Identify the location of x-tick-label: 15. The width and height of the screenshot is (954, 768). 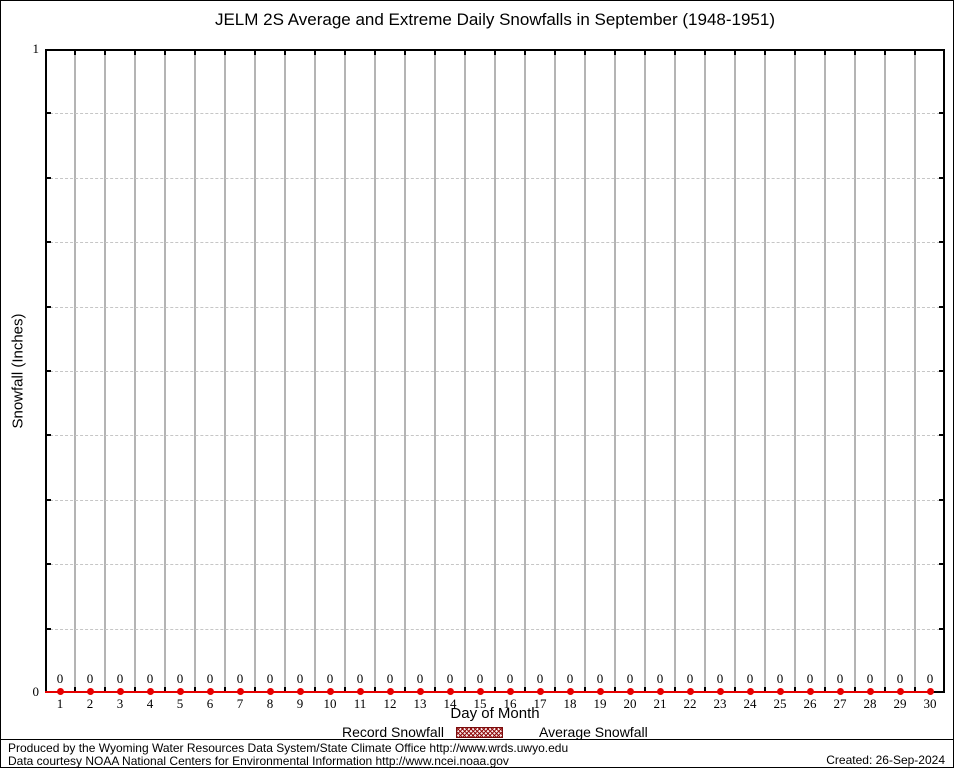
(480, 703).